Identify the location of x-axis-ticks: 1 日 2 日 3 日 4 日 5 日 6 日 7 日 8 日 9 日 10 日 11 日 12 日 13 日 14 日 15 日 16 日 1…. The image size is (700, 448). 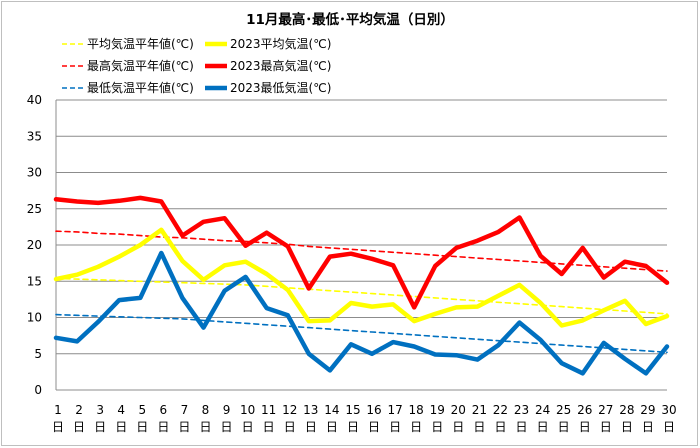
(364, 418).